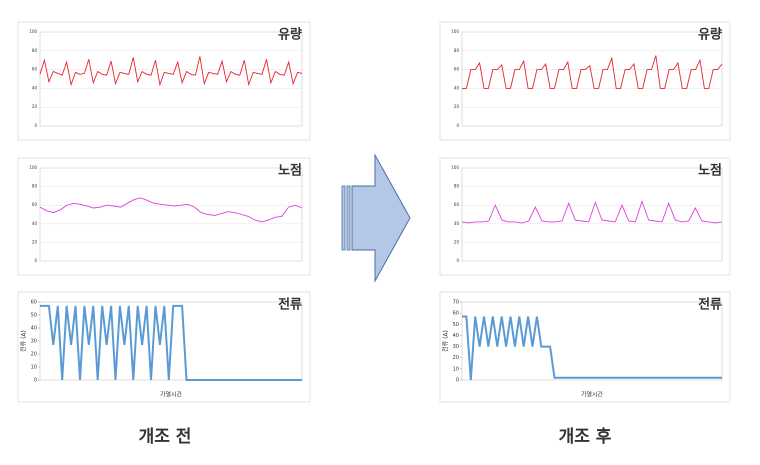  I want to click on y-tick-label: 70, so click(456, 303).